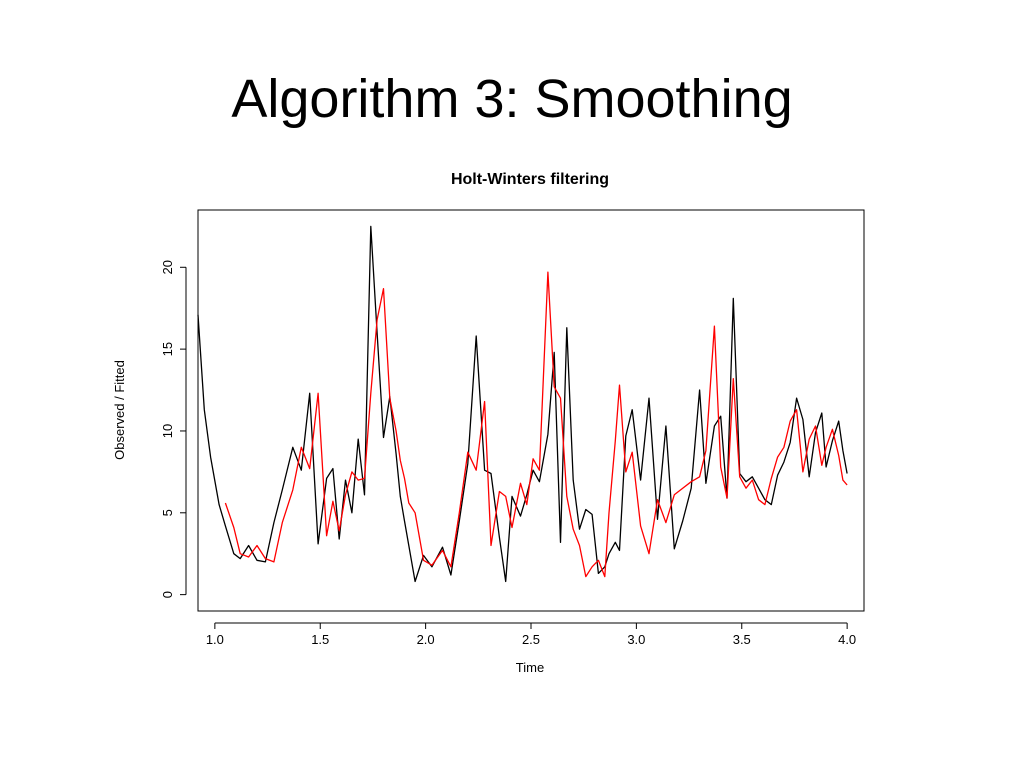 The height and width of the screenshot is (768, 1024). I want to click on y-tick-label: 0, so click(167, 594).